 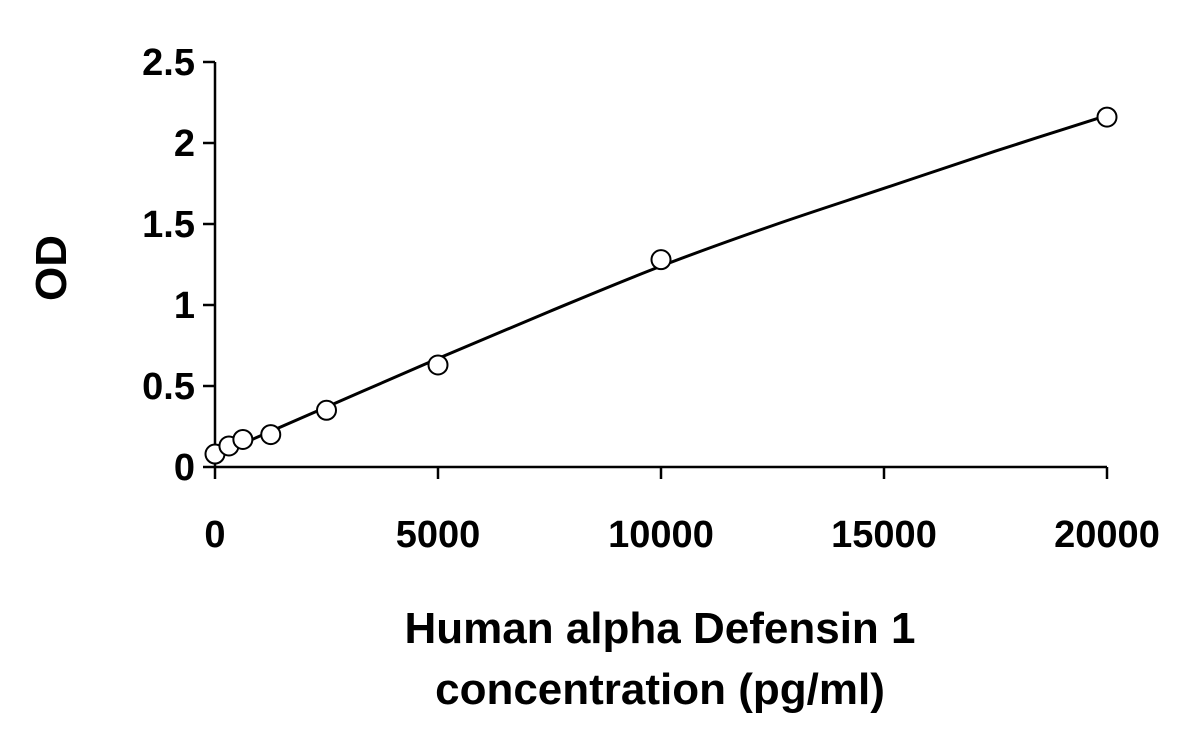 I want to click on y-tick-label: 2, so click(x=184, y=144).